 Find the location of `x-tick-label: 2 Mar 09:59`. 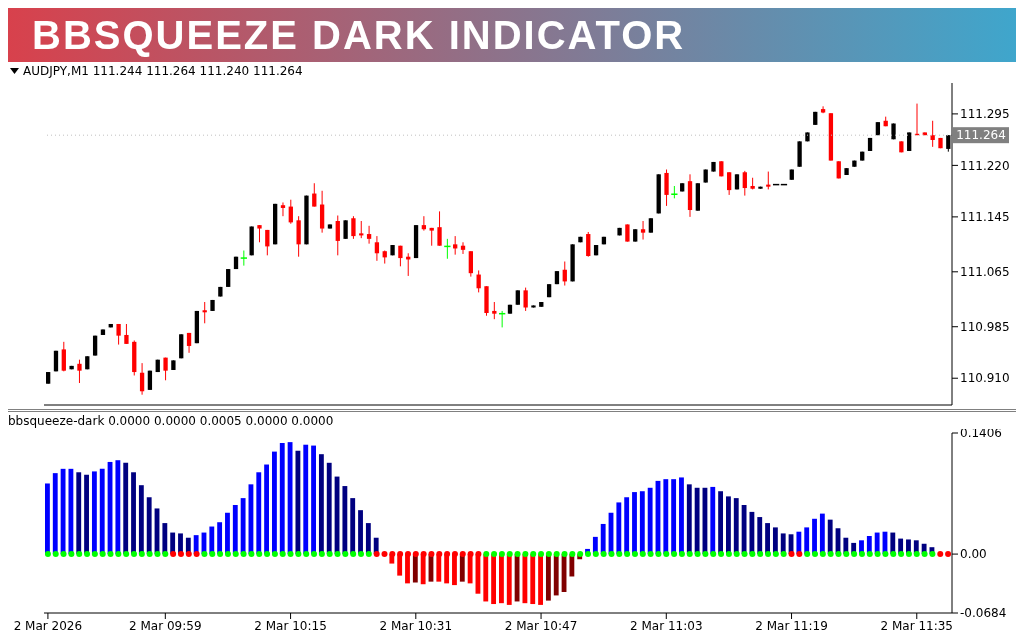

x-tick-label: 2 Mar 09:59 is located at coordinates (165, 625).